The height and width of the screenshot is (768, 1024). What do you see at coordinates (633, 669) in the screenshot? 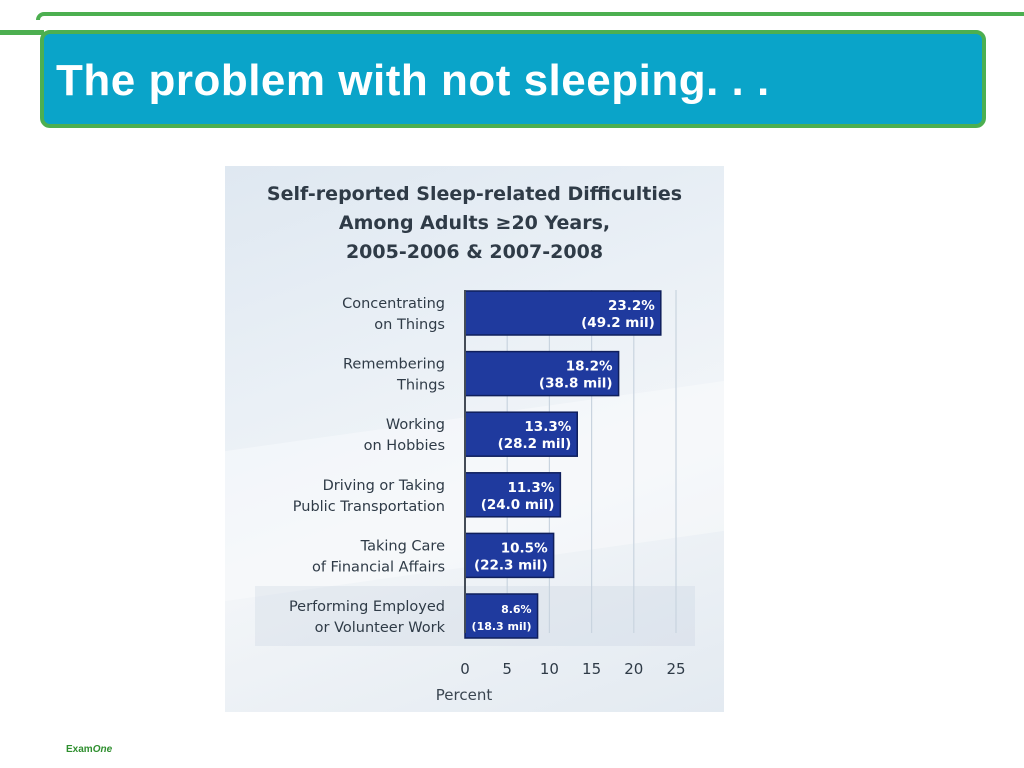
I see `x-tick-label-20: 20` at bounding box center [633, 669].